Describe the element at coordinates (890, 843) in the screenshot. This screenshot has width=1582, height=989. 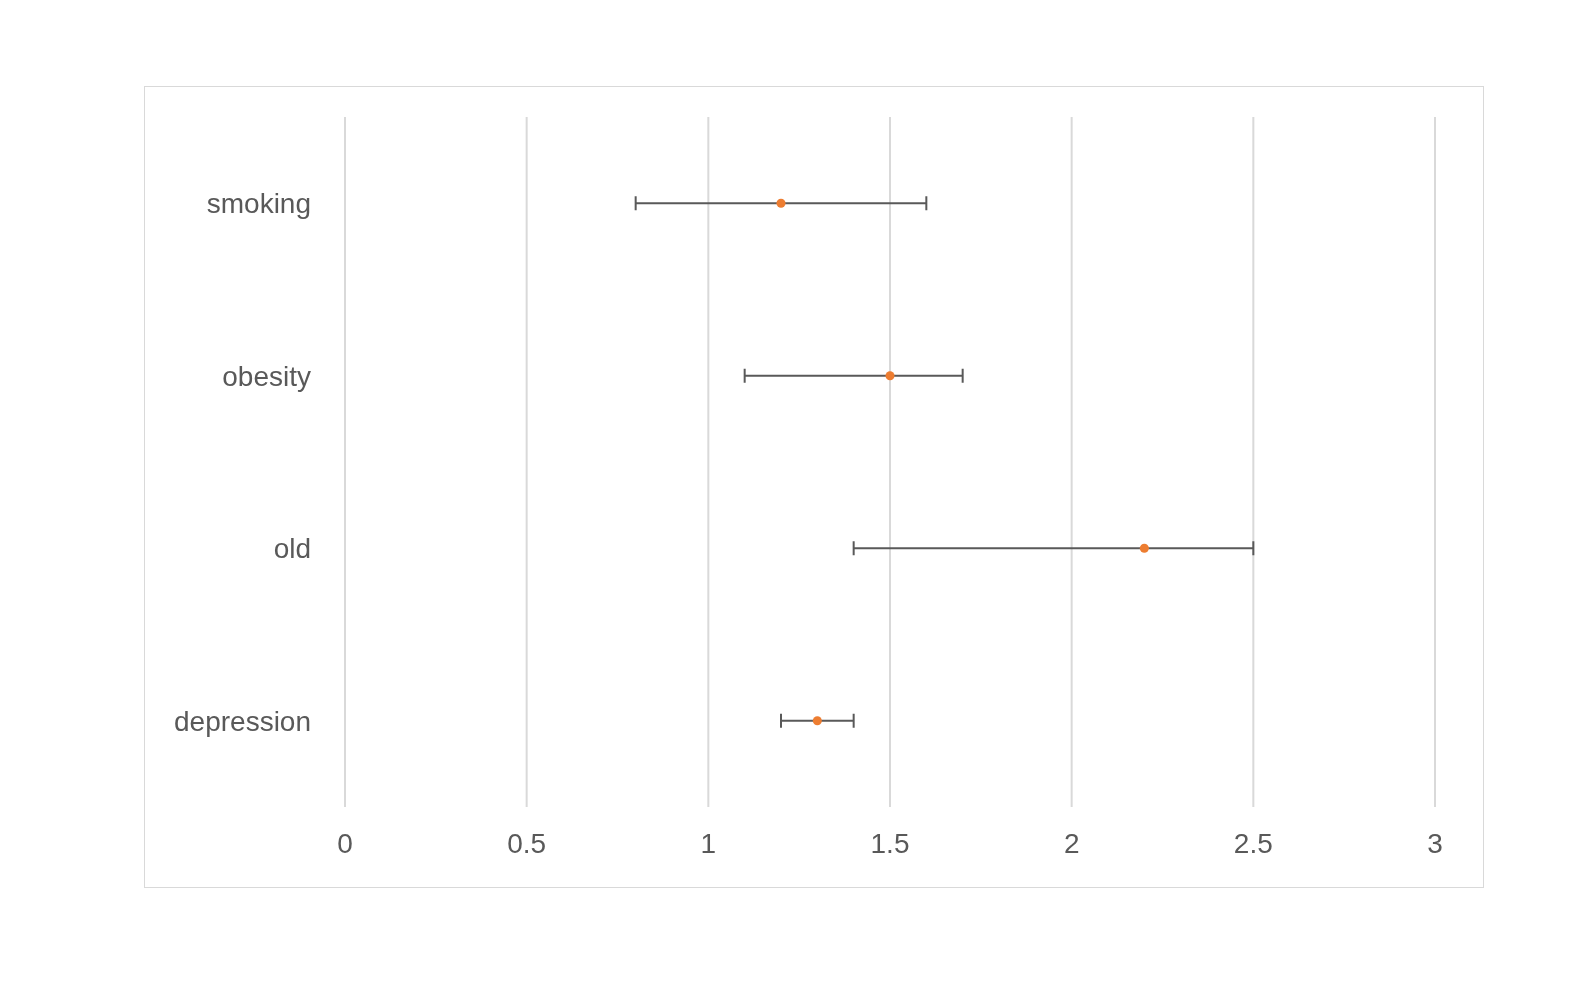
I see `x-tick-label: 1.5` at that location.